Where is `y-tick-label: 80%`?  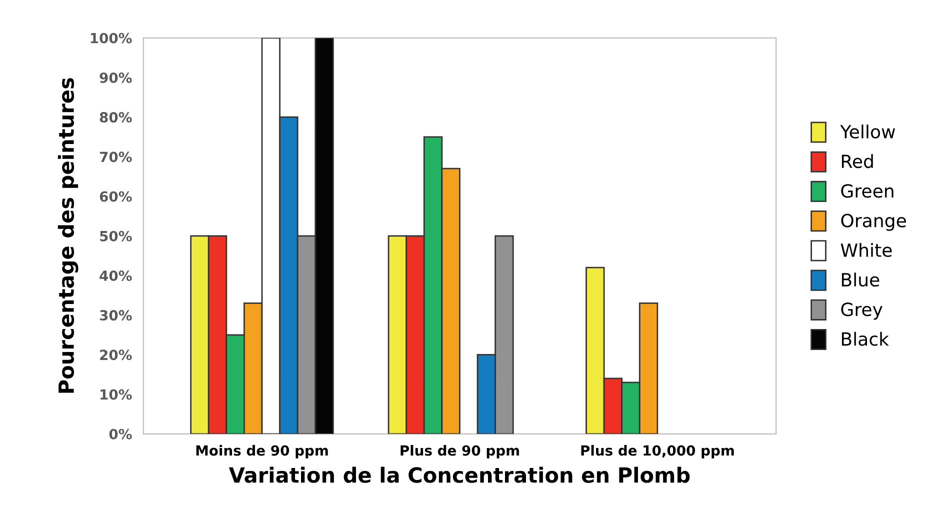 y-tick-label: 80% is located at coordinates (116, 117).